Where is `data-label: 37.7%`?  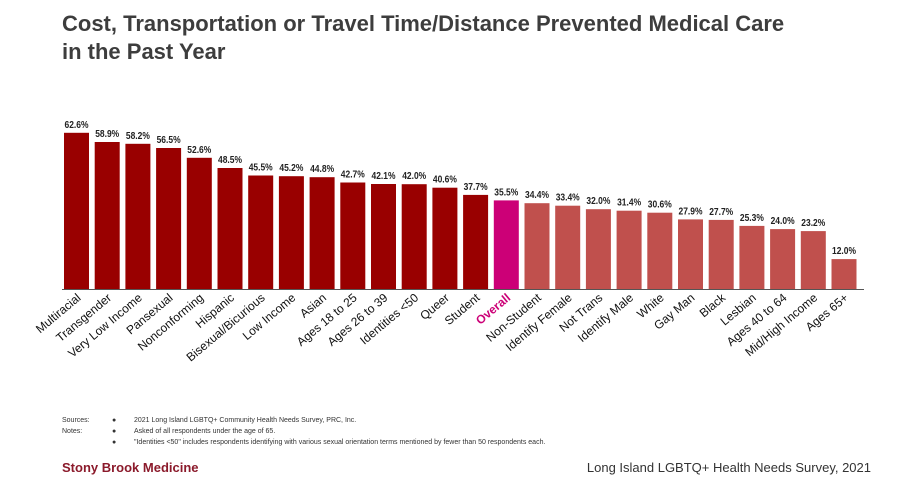
data-label: 37.7% is located at coordinates (476, 187).